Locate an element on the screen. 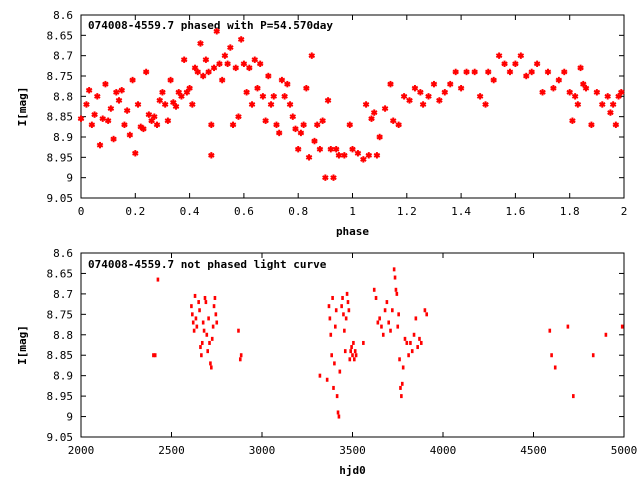  chart-title: 074008-4559.7 not phased light curve is located at coordinates (207, 264).